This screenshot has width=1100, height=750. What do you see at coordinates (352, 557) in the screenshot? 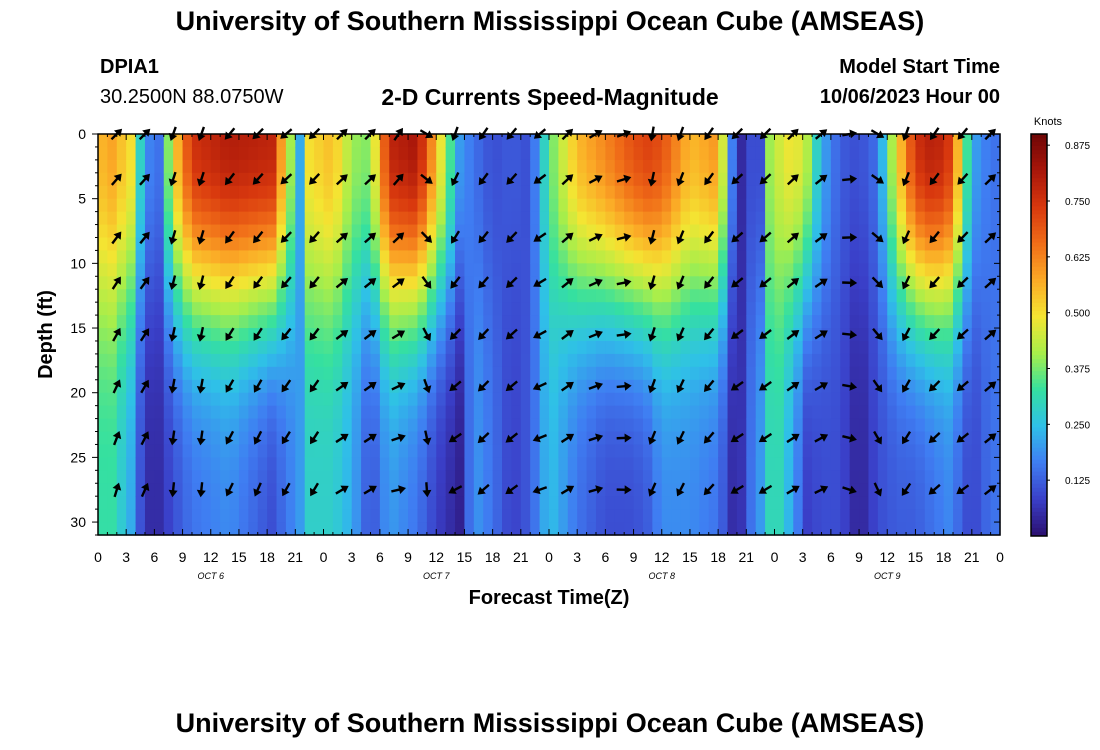
I see `x-tick-label: 3` at bounding box center [352, 557].